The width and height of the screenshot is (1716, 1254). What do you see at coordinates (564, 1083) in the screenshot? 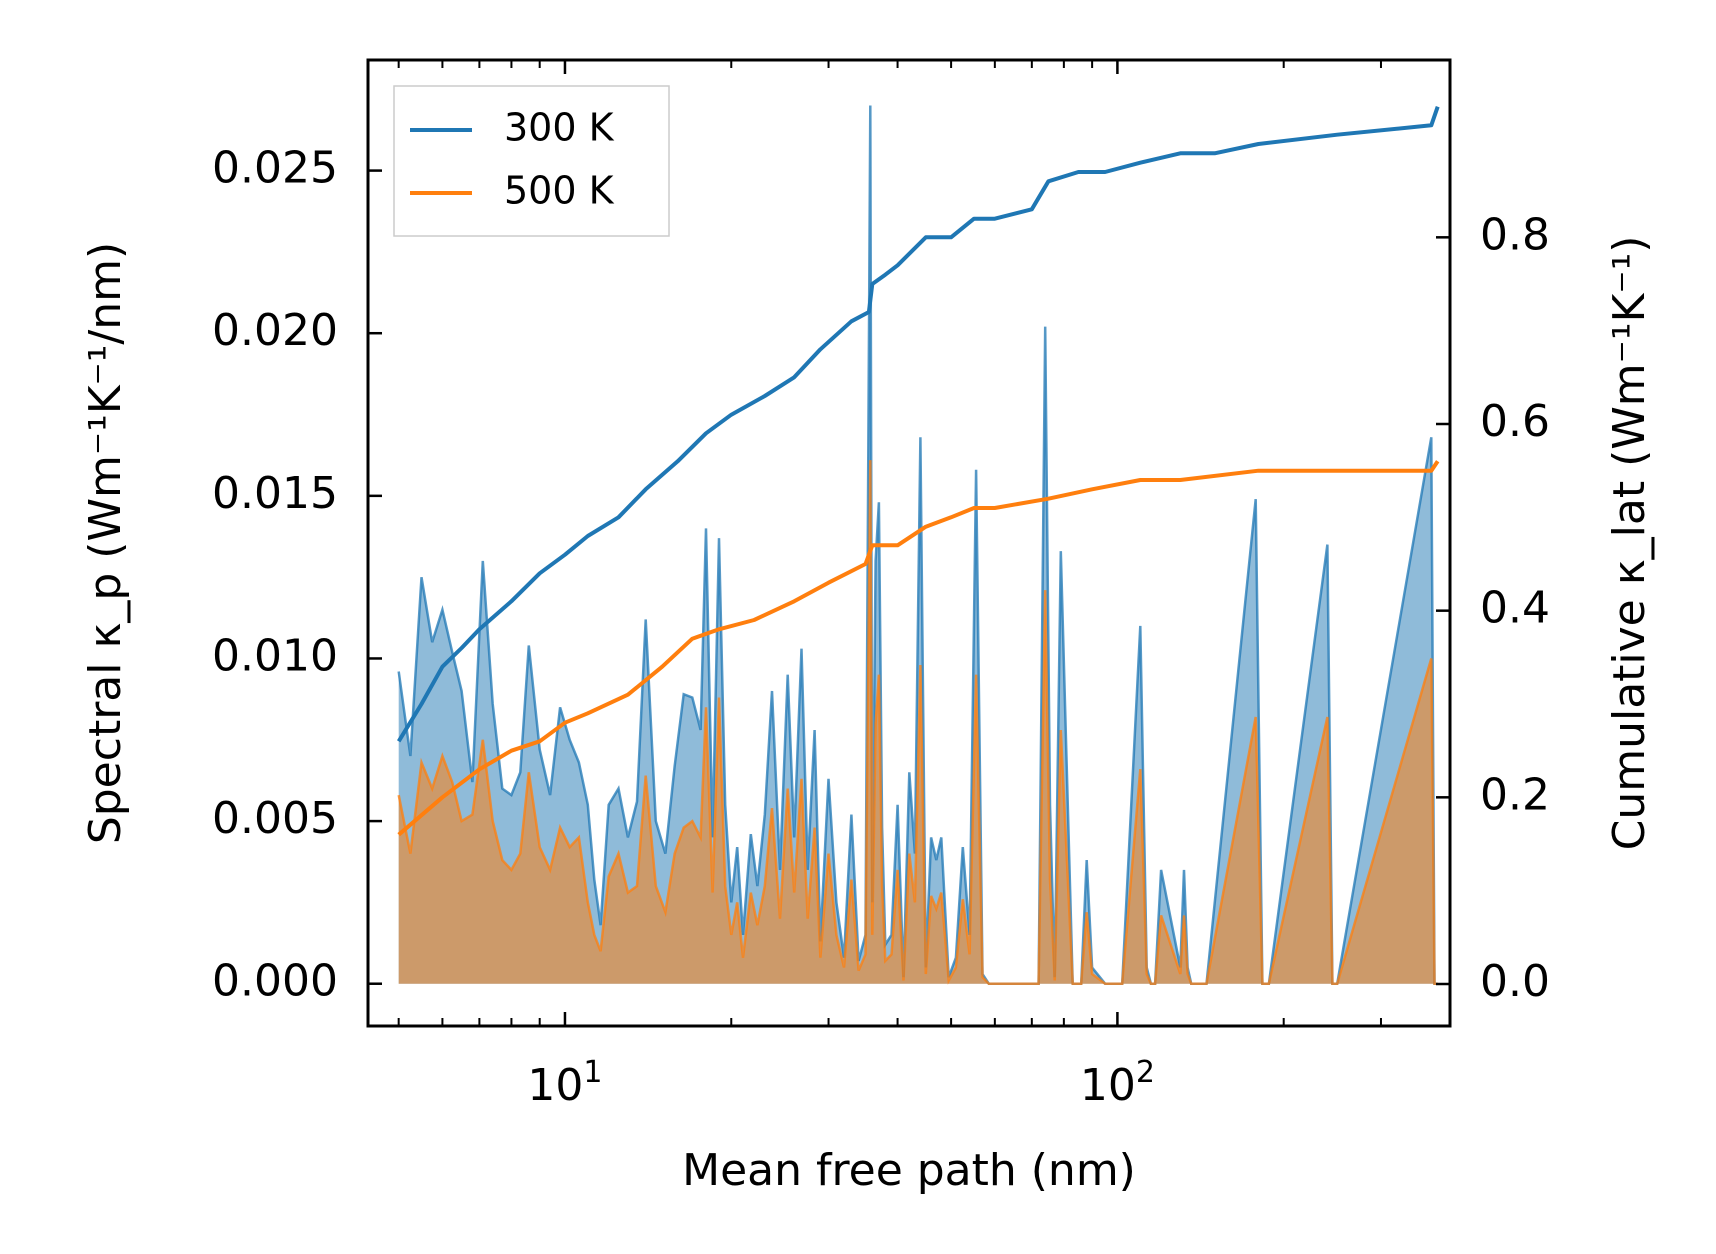
I see `x-tick-label: 10¹` at bounding box center [564, 1083].